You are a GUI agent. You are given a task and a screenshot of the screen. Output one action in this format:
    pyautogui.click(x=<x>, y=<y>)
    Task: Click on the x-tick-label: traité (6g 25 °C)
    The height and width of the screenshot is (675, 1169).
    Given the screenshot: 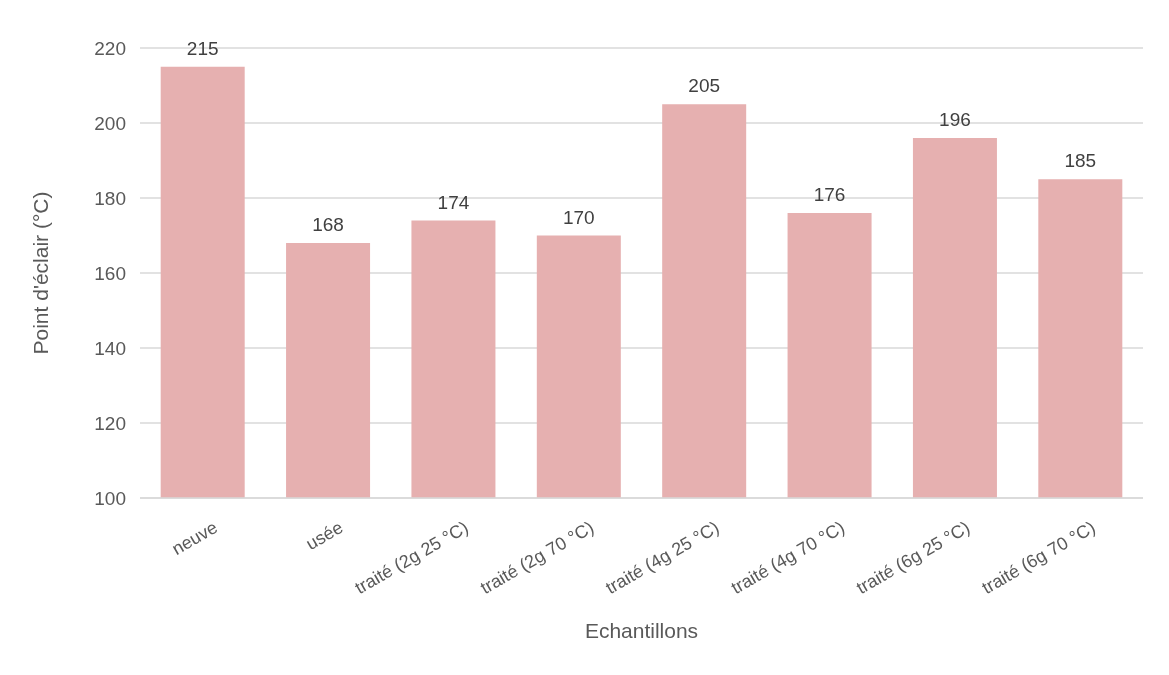 What is the action you would take?
    pyautogui.click(x=913, y=557)
    